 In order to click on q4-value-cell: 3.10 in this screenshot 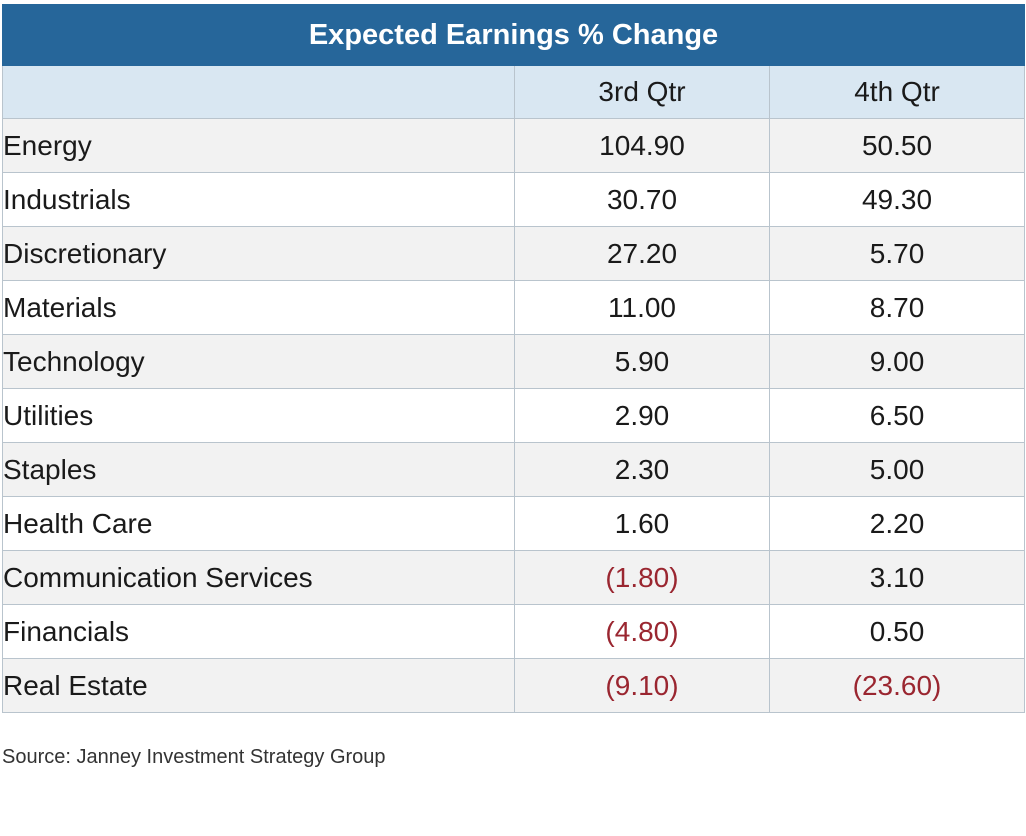, I will do `click(897, 577)`.